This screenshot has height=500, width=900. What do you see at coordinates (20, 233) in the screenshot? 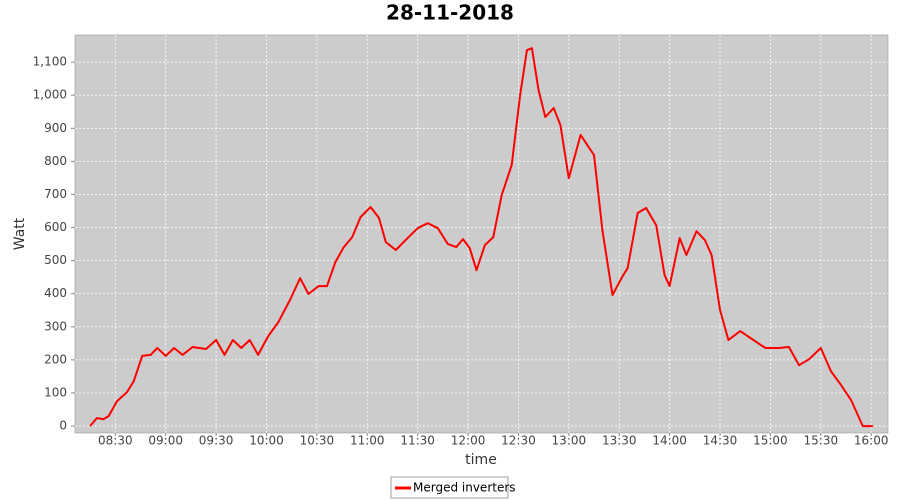
I see `y-axis-label: Watt` at bounding box center [20, 233].